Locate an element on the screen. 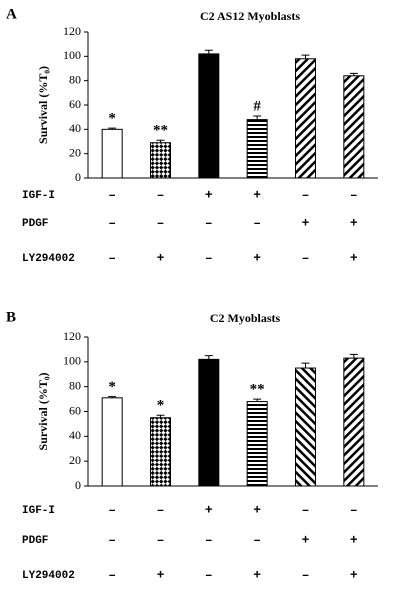  chart-title: C2 AS12 Myoblasts is located at coordinates (250, 16).